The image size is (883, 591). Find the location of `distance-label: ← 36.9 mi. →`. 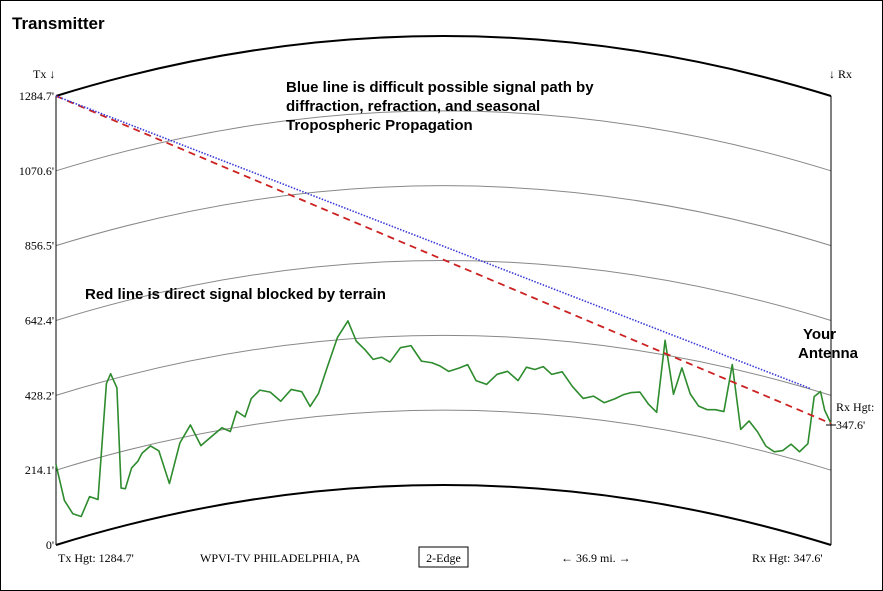

distance-label: ← 36.9 mi. → is located at coordinates (596, 558).